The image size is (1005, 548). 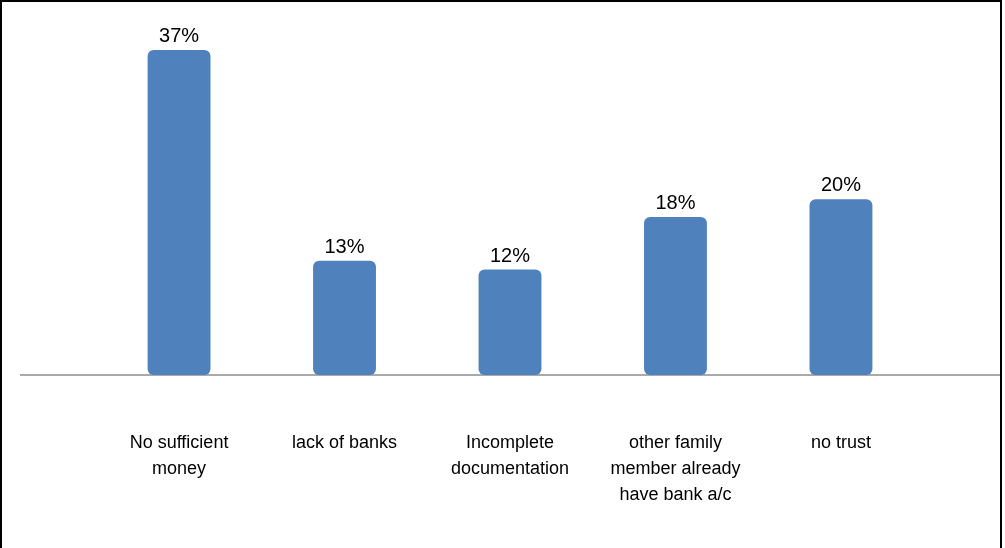 I want to click on data-label: 12%, so click(x=510, y=254).